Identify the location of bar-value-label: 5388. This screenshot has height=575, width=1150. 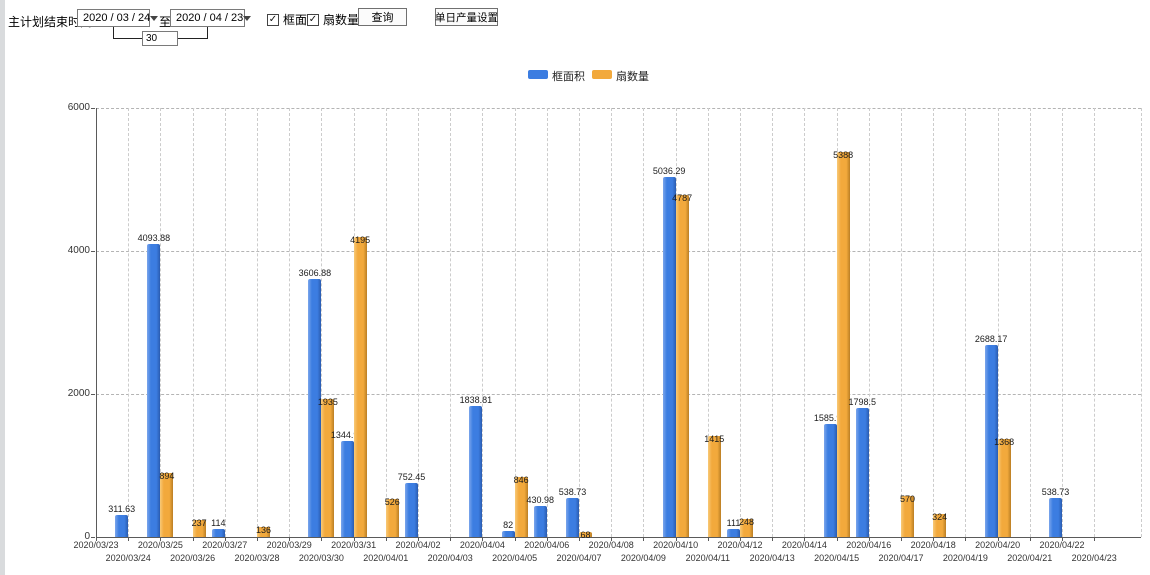
(843, 154).